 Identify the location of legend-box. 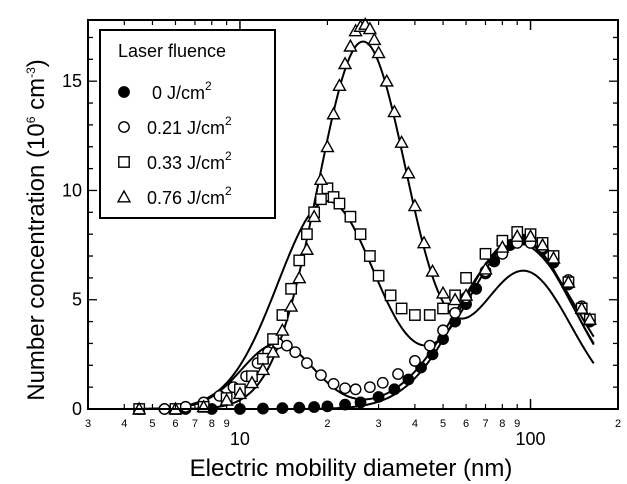
(187, 124).